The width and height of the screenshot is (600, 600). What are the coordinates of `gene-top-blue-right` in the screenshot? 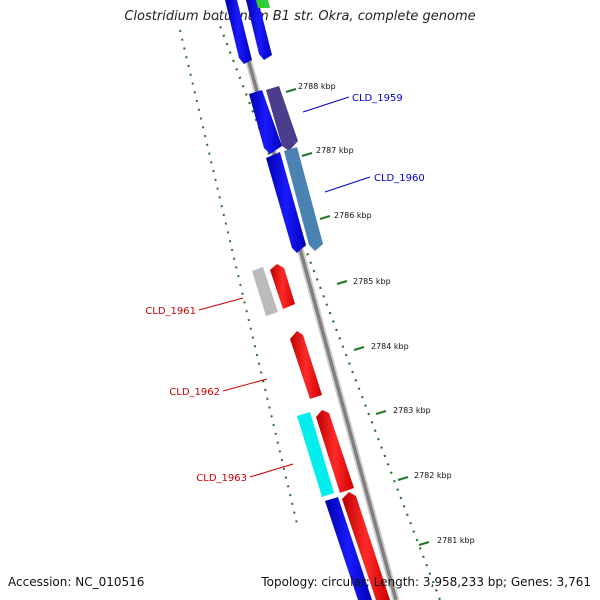 It's located at (259, 30).